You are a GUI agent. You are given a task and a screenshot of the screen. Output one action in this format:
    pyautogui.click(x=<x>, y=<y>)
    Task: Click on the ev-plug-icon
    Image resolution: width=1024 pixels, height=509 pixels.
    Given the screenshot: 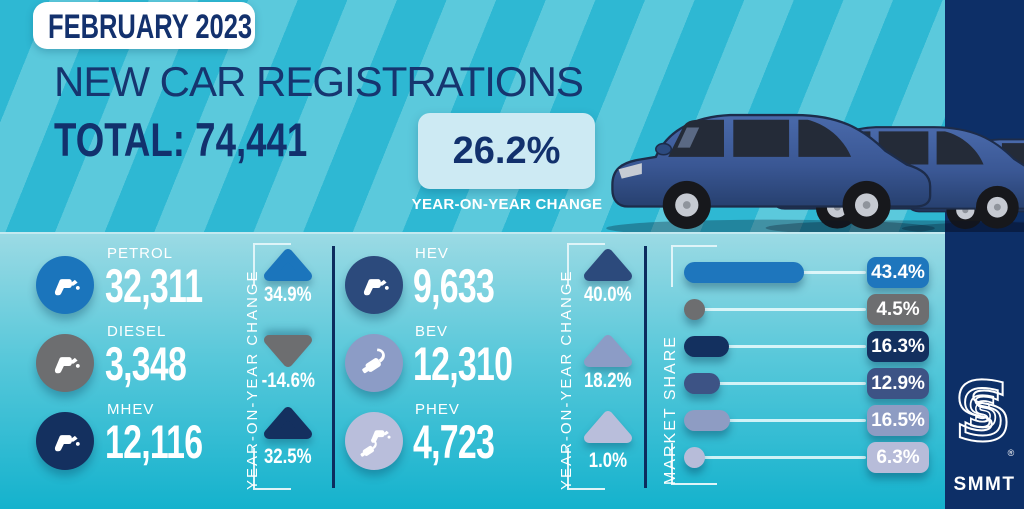 What is the action you would take?
    pyautogui.click(x=373, y=361)
    